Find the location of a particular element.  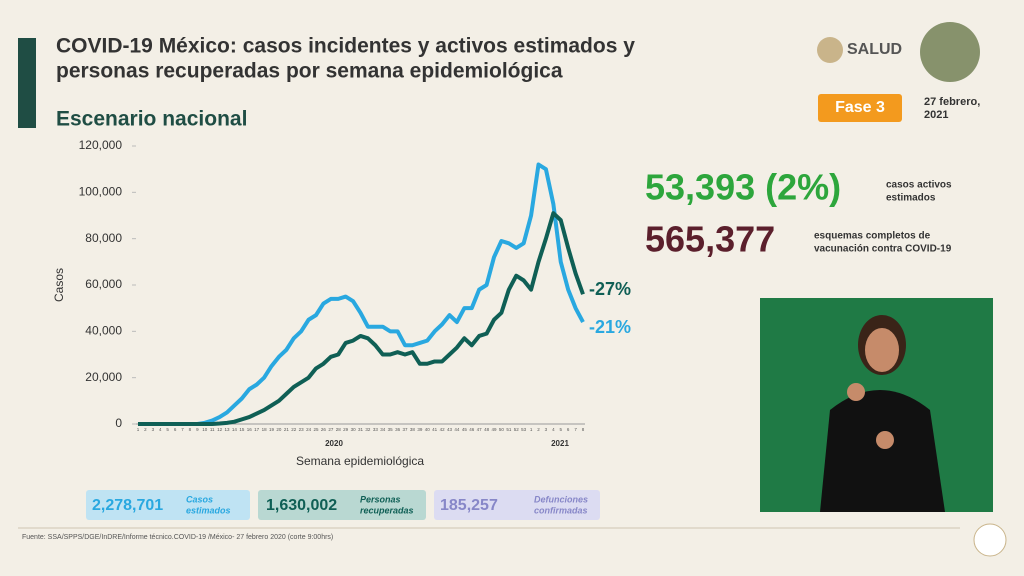

box-value: 185,257 is located at coordinates (469, 505).